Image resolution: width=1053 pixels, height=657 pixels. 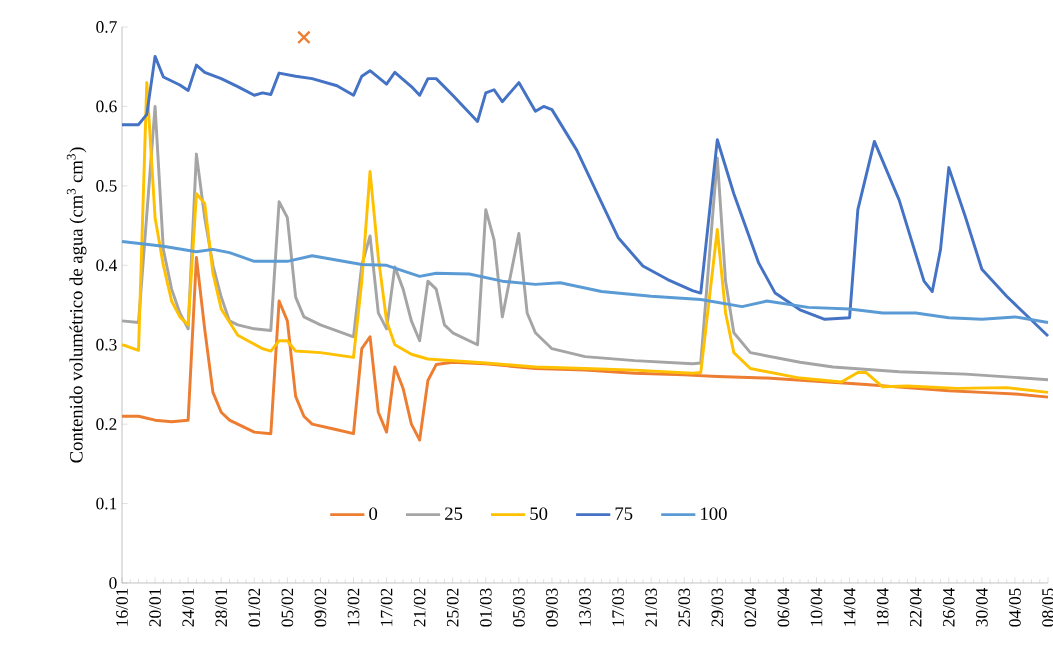 What do you see at coordinates (122, 607) in the screenshot?
I see `x-tick-label: 16/01` at bounding box center [122, 607].